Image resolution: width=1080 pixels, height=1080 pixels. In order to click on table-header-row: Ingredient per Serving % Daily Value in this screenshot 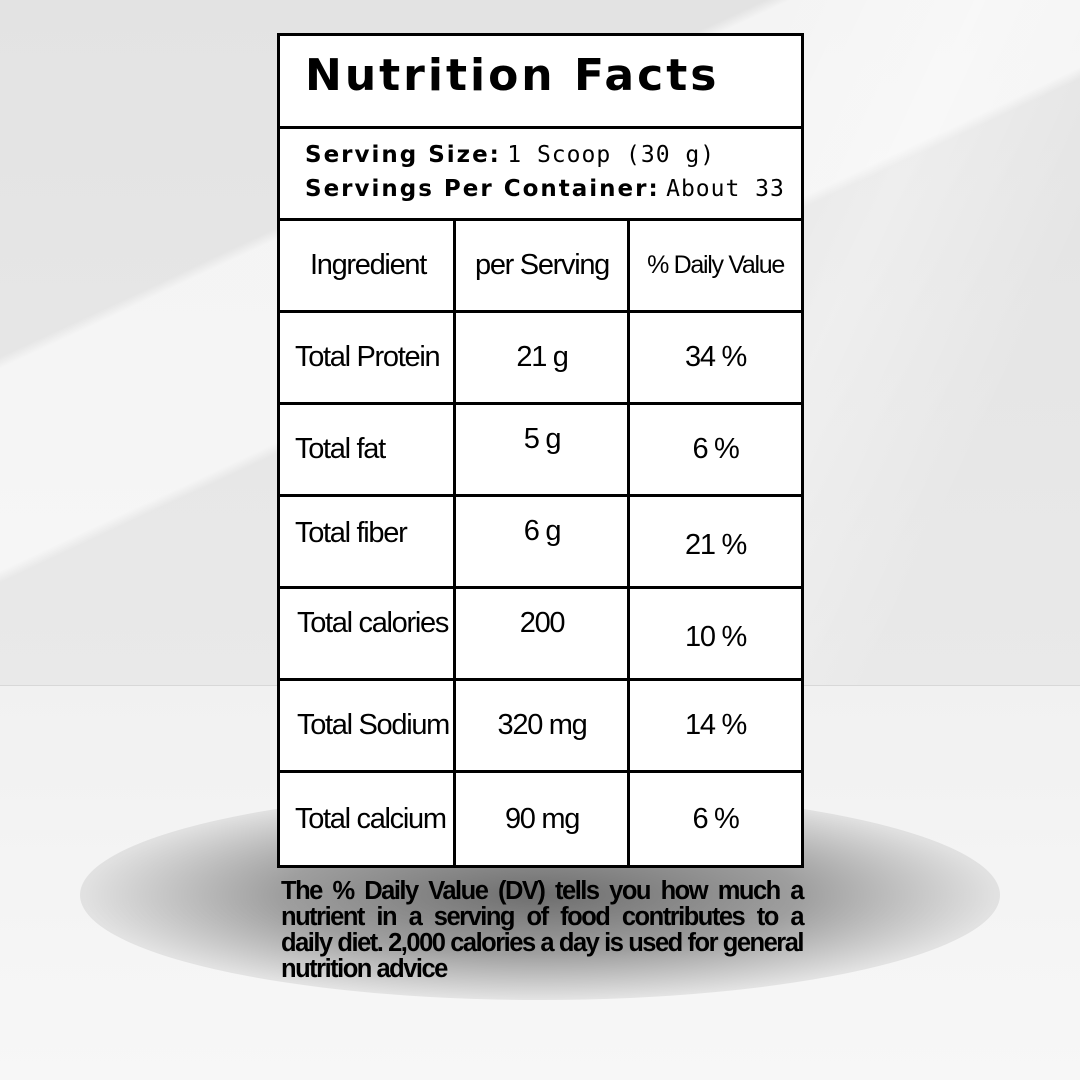, I will do `click(540, 265)`.